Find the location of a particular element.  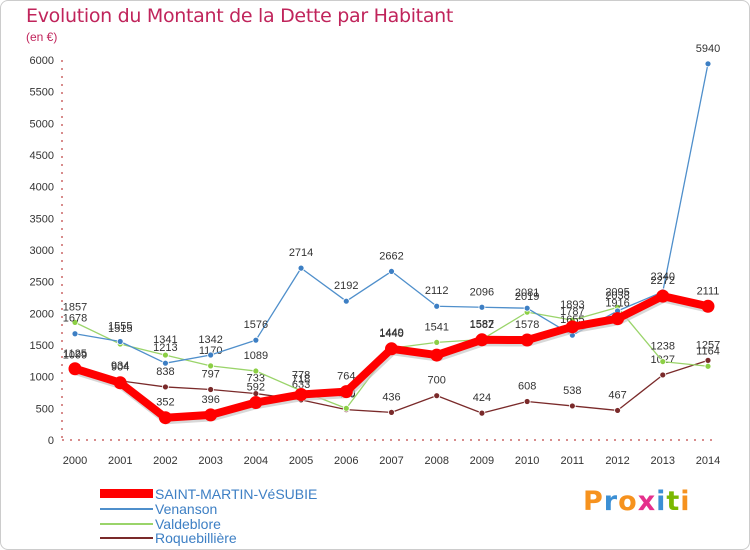

data-label: 778 is located at coordinates (301, 376).